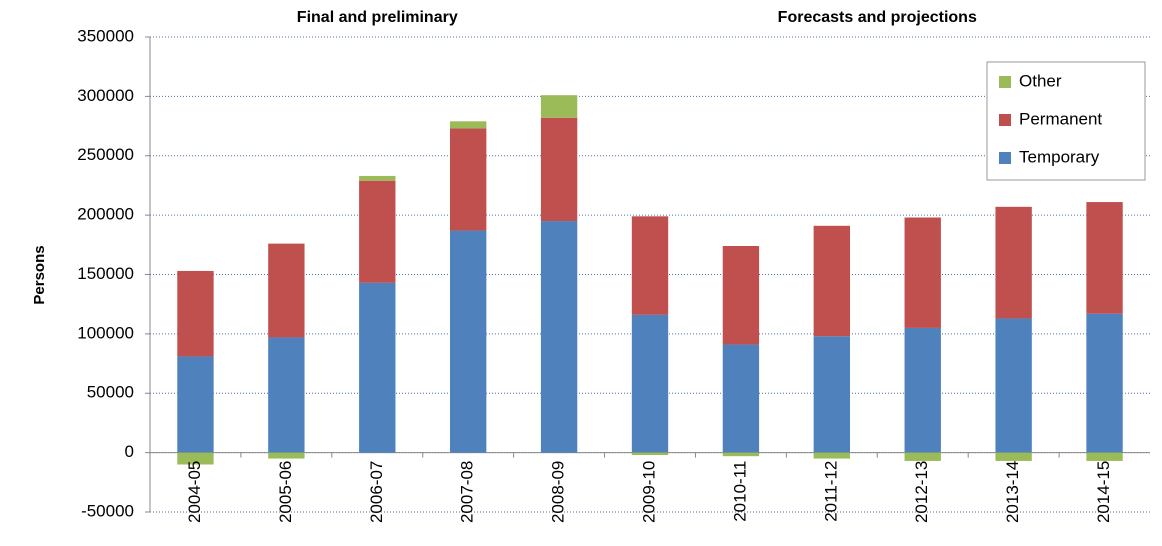  What do you see at coordinates (1103, 492) in the screenshot?
I see `x-tick-label: 2014-15` at bounding box center [1103, 492].